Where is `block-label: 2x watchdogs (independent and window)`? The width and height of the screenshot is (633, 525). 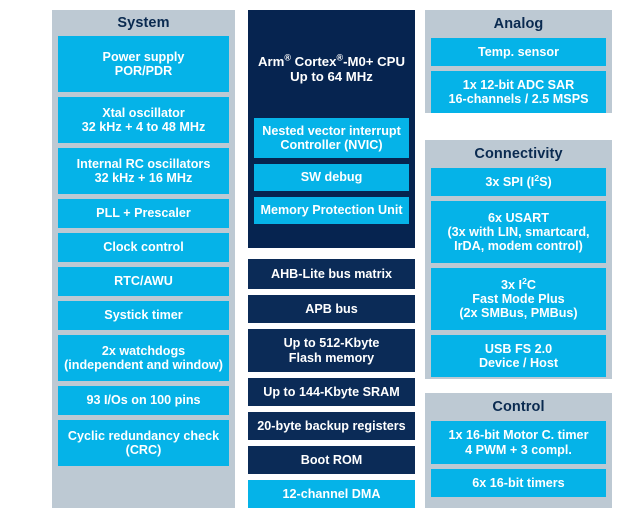
block-label: 2x watchdogs (independent and window) is located at coordinates (143, 358).